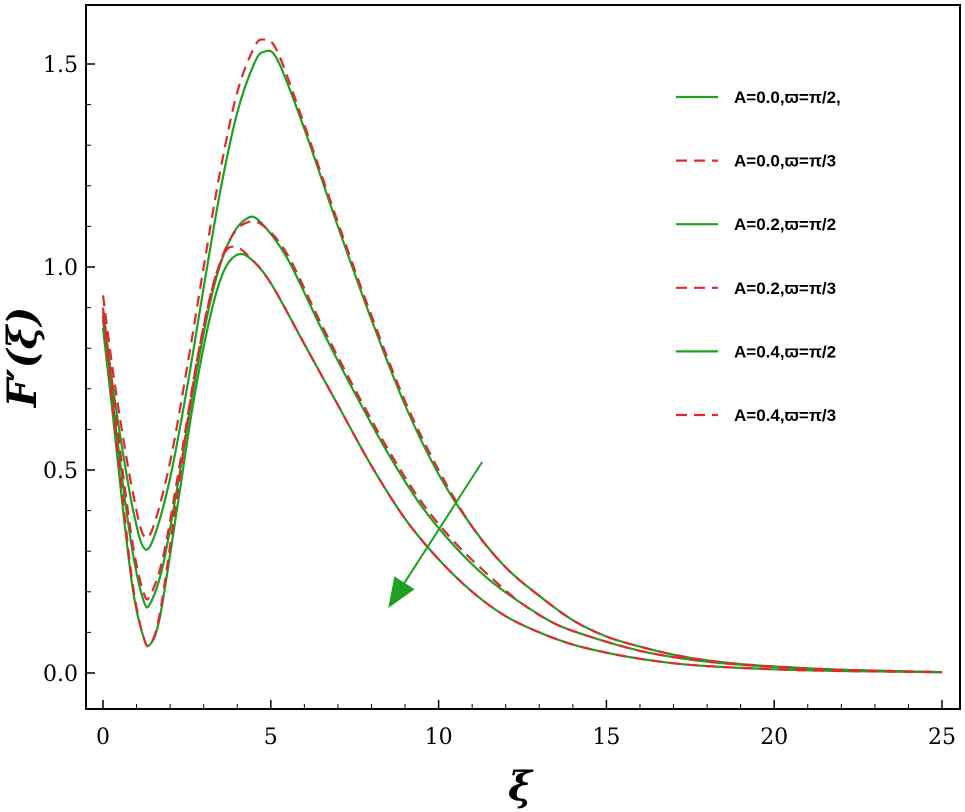 The width and height of the screenshot is (965, 812). Describe the element at coordinates (23, 358) in the screenshot. I see `y-axis-title: F′(ξ)` at that location.